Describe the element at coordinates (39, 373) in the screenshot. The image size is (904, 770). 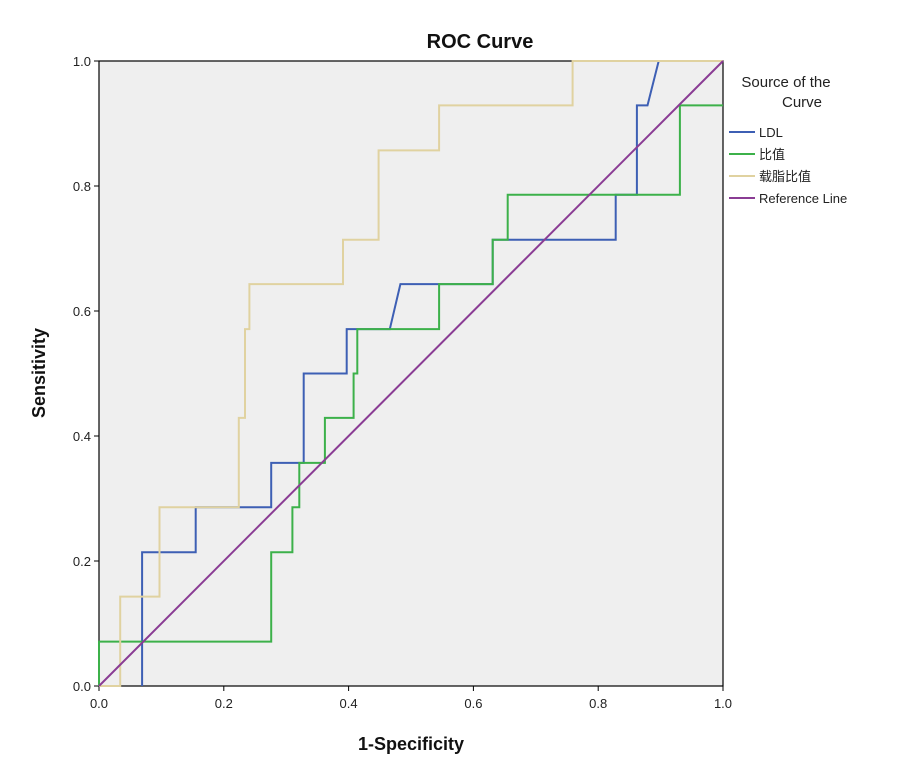
I see `y-axis-title: Sensitivity` at that location.